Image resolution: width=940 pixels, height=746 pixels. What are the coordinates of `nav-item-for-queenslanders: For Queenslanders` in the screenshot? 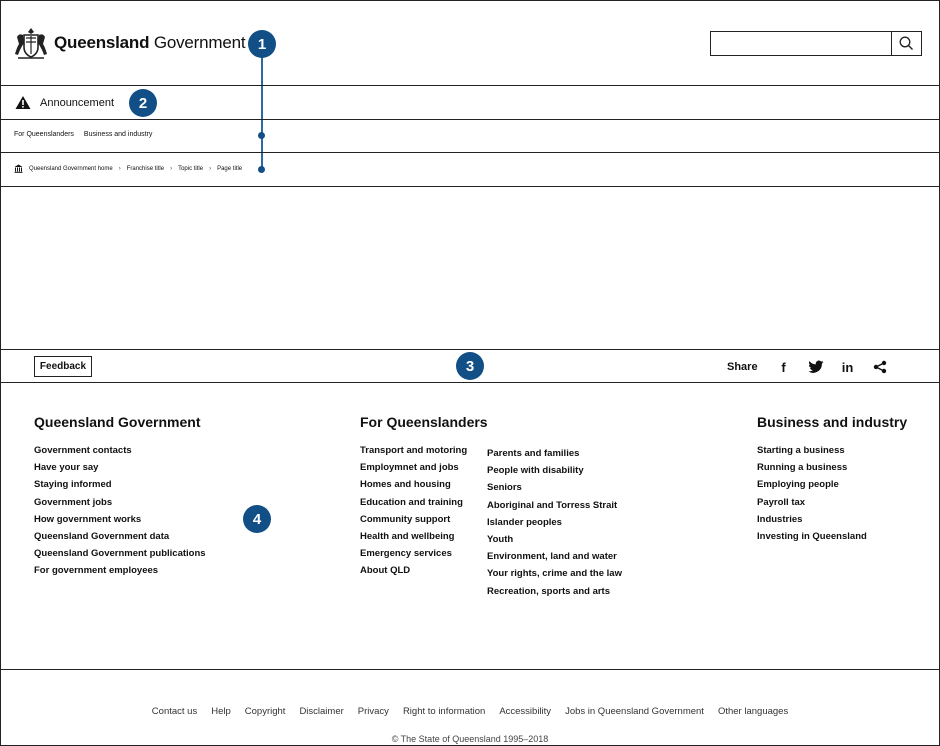 It's located at (44, 134).